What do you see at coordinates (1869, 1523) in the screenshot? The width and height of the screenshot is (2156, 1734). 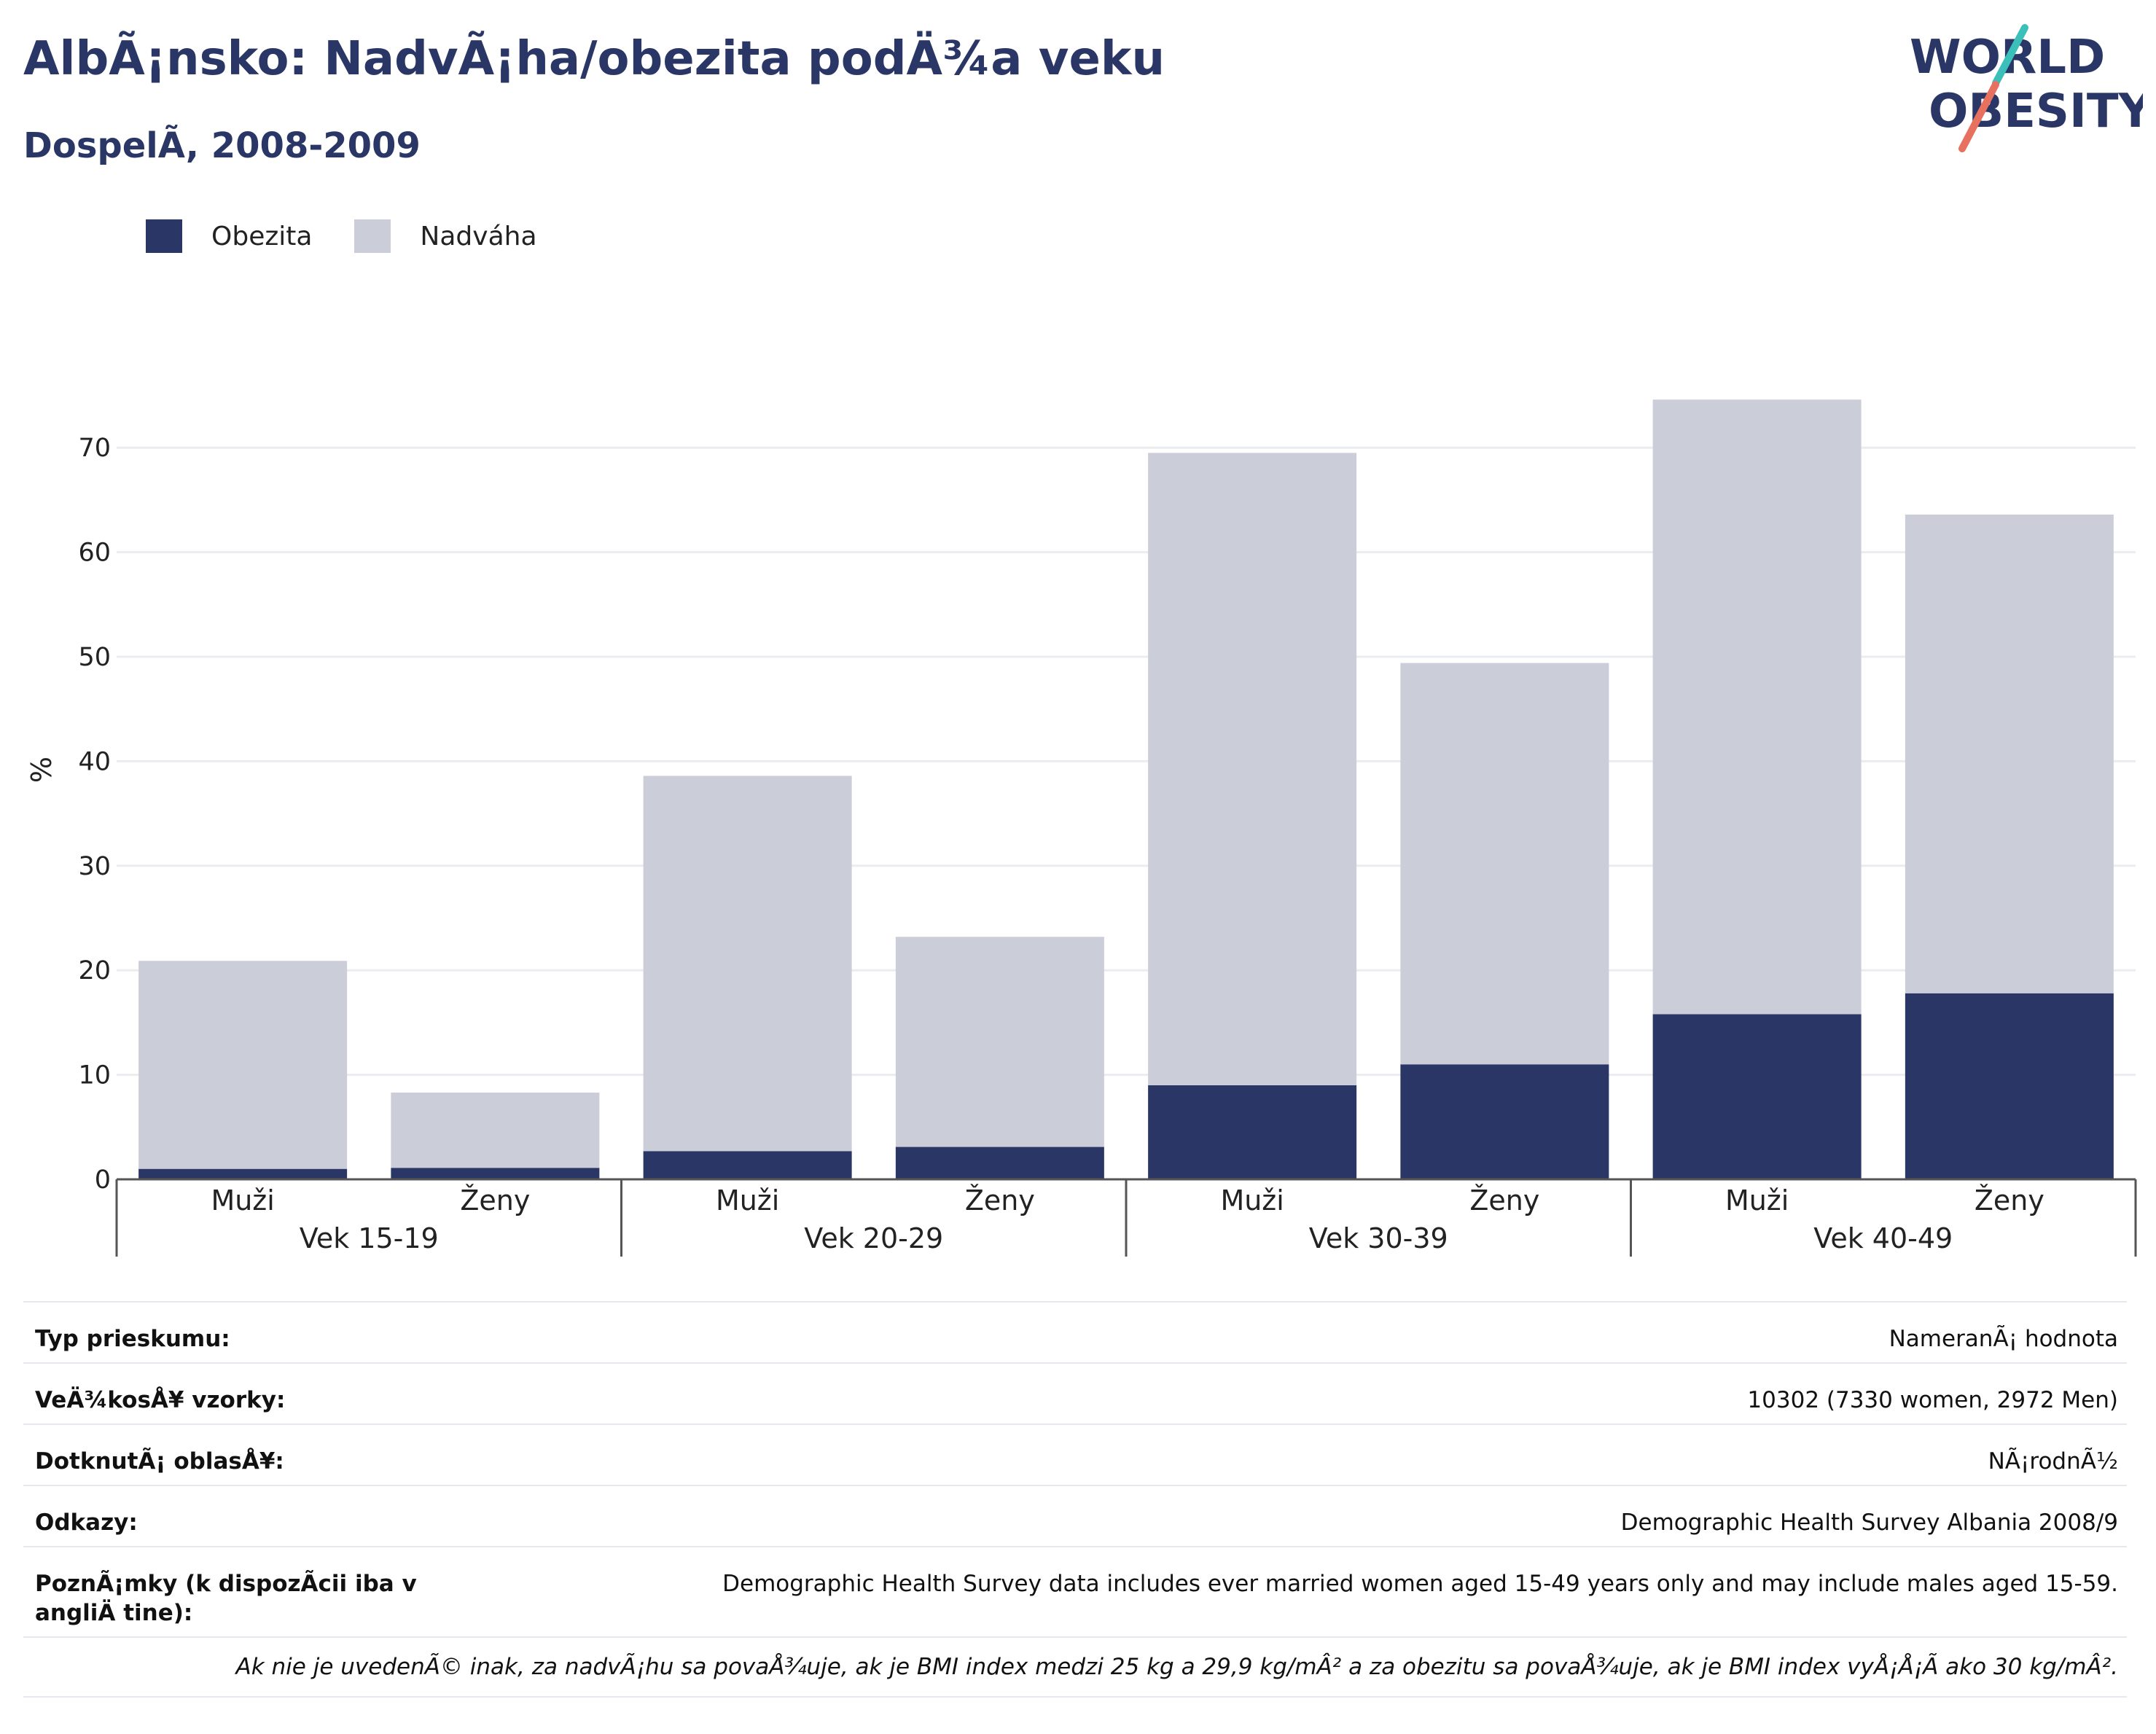 I see `info-value: Demographic Health Survey Albania 2008/9` at bounding box center [1869, 1523].